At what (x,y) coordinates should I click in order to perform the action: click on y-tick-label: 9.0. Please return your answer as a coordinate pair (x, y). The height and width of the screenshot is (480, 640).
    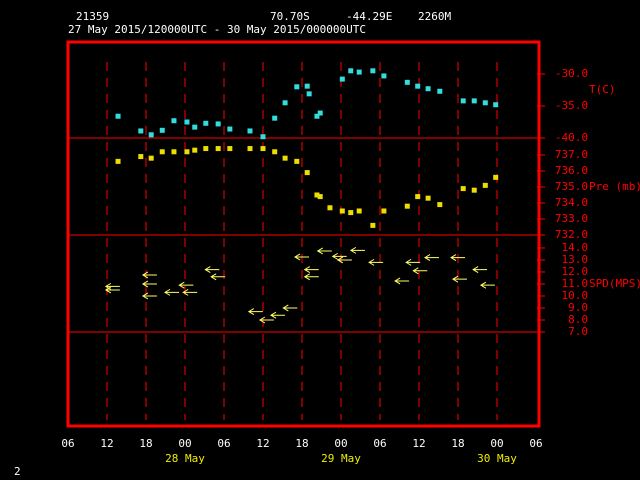
    Looking at the image, I should click on (578, 307).